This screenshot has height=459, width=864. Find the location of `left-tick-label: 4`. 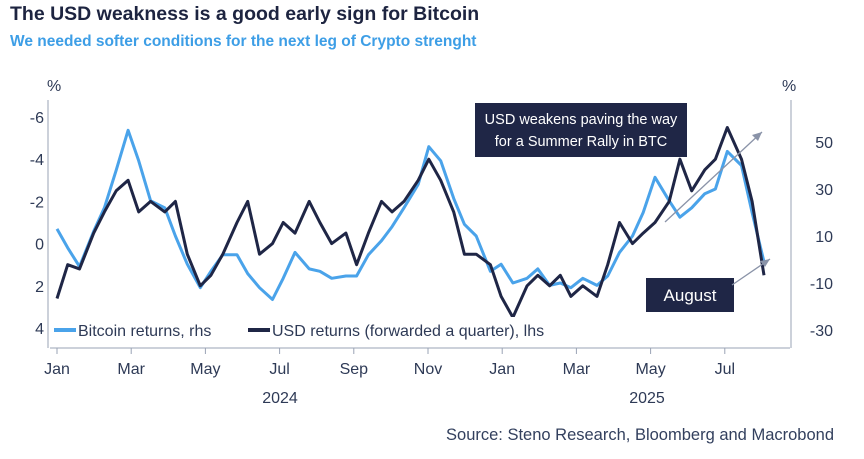

left-tick-label: 4 is located at coordinates (39, 329).